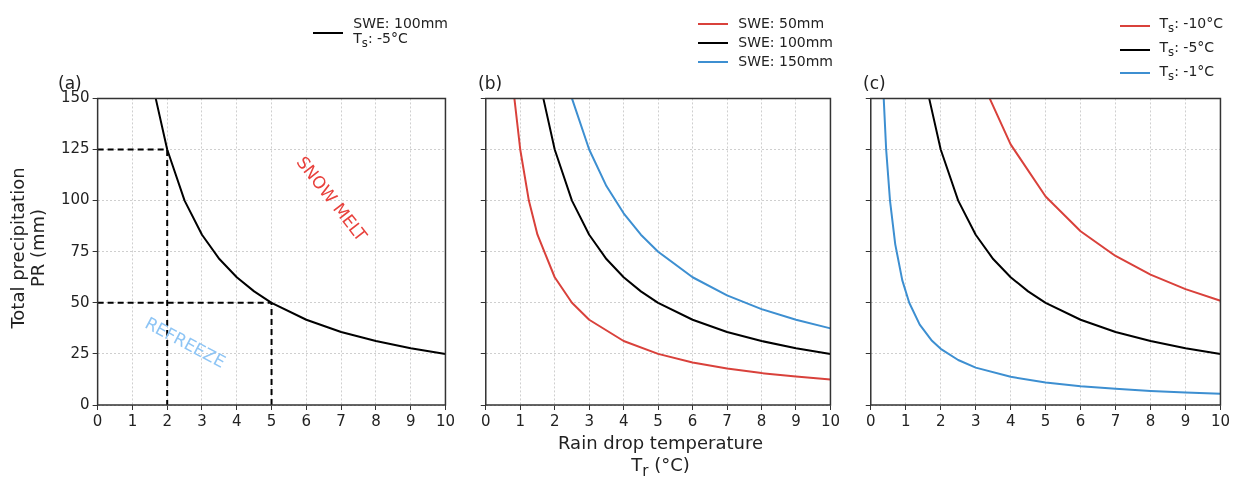 The height and width of the screenshot is (487, 1238). Describe the element at coordinates (785, 61) in the screenshot. I see `legend-label: SWE: 150mm` at that location.